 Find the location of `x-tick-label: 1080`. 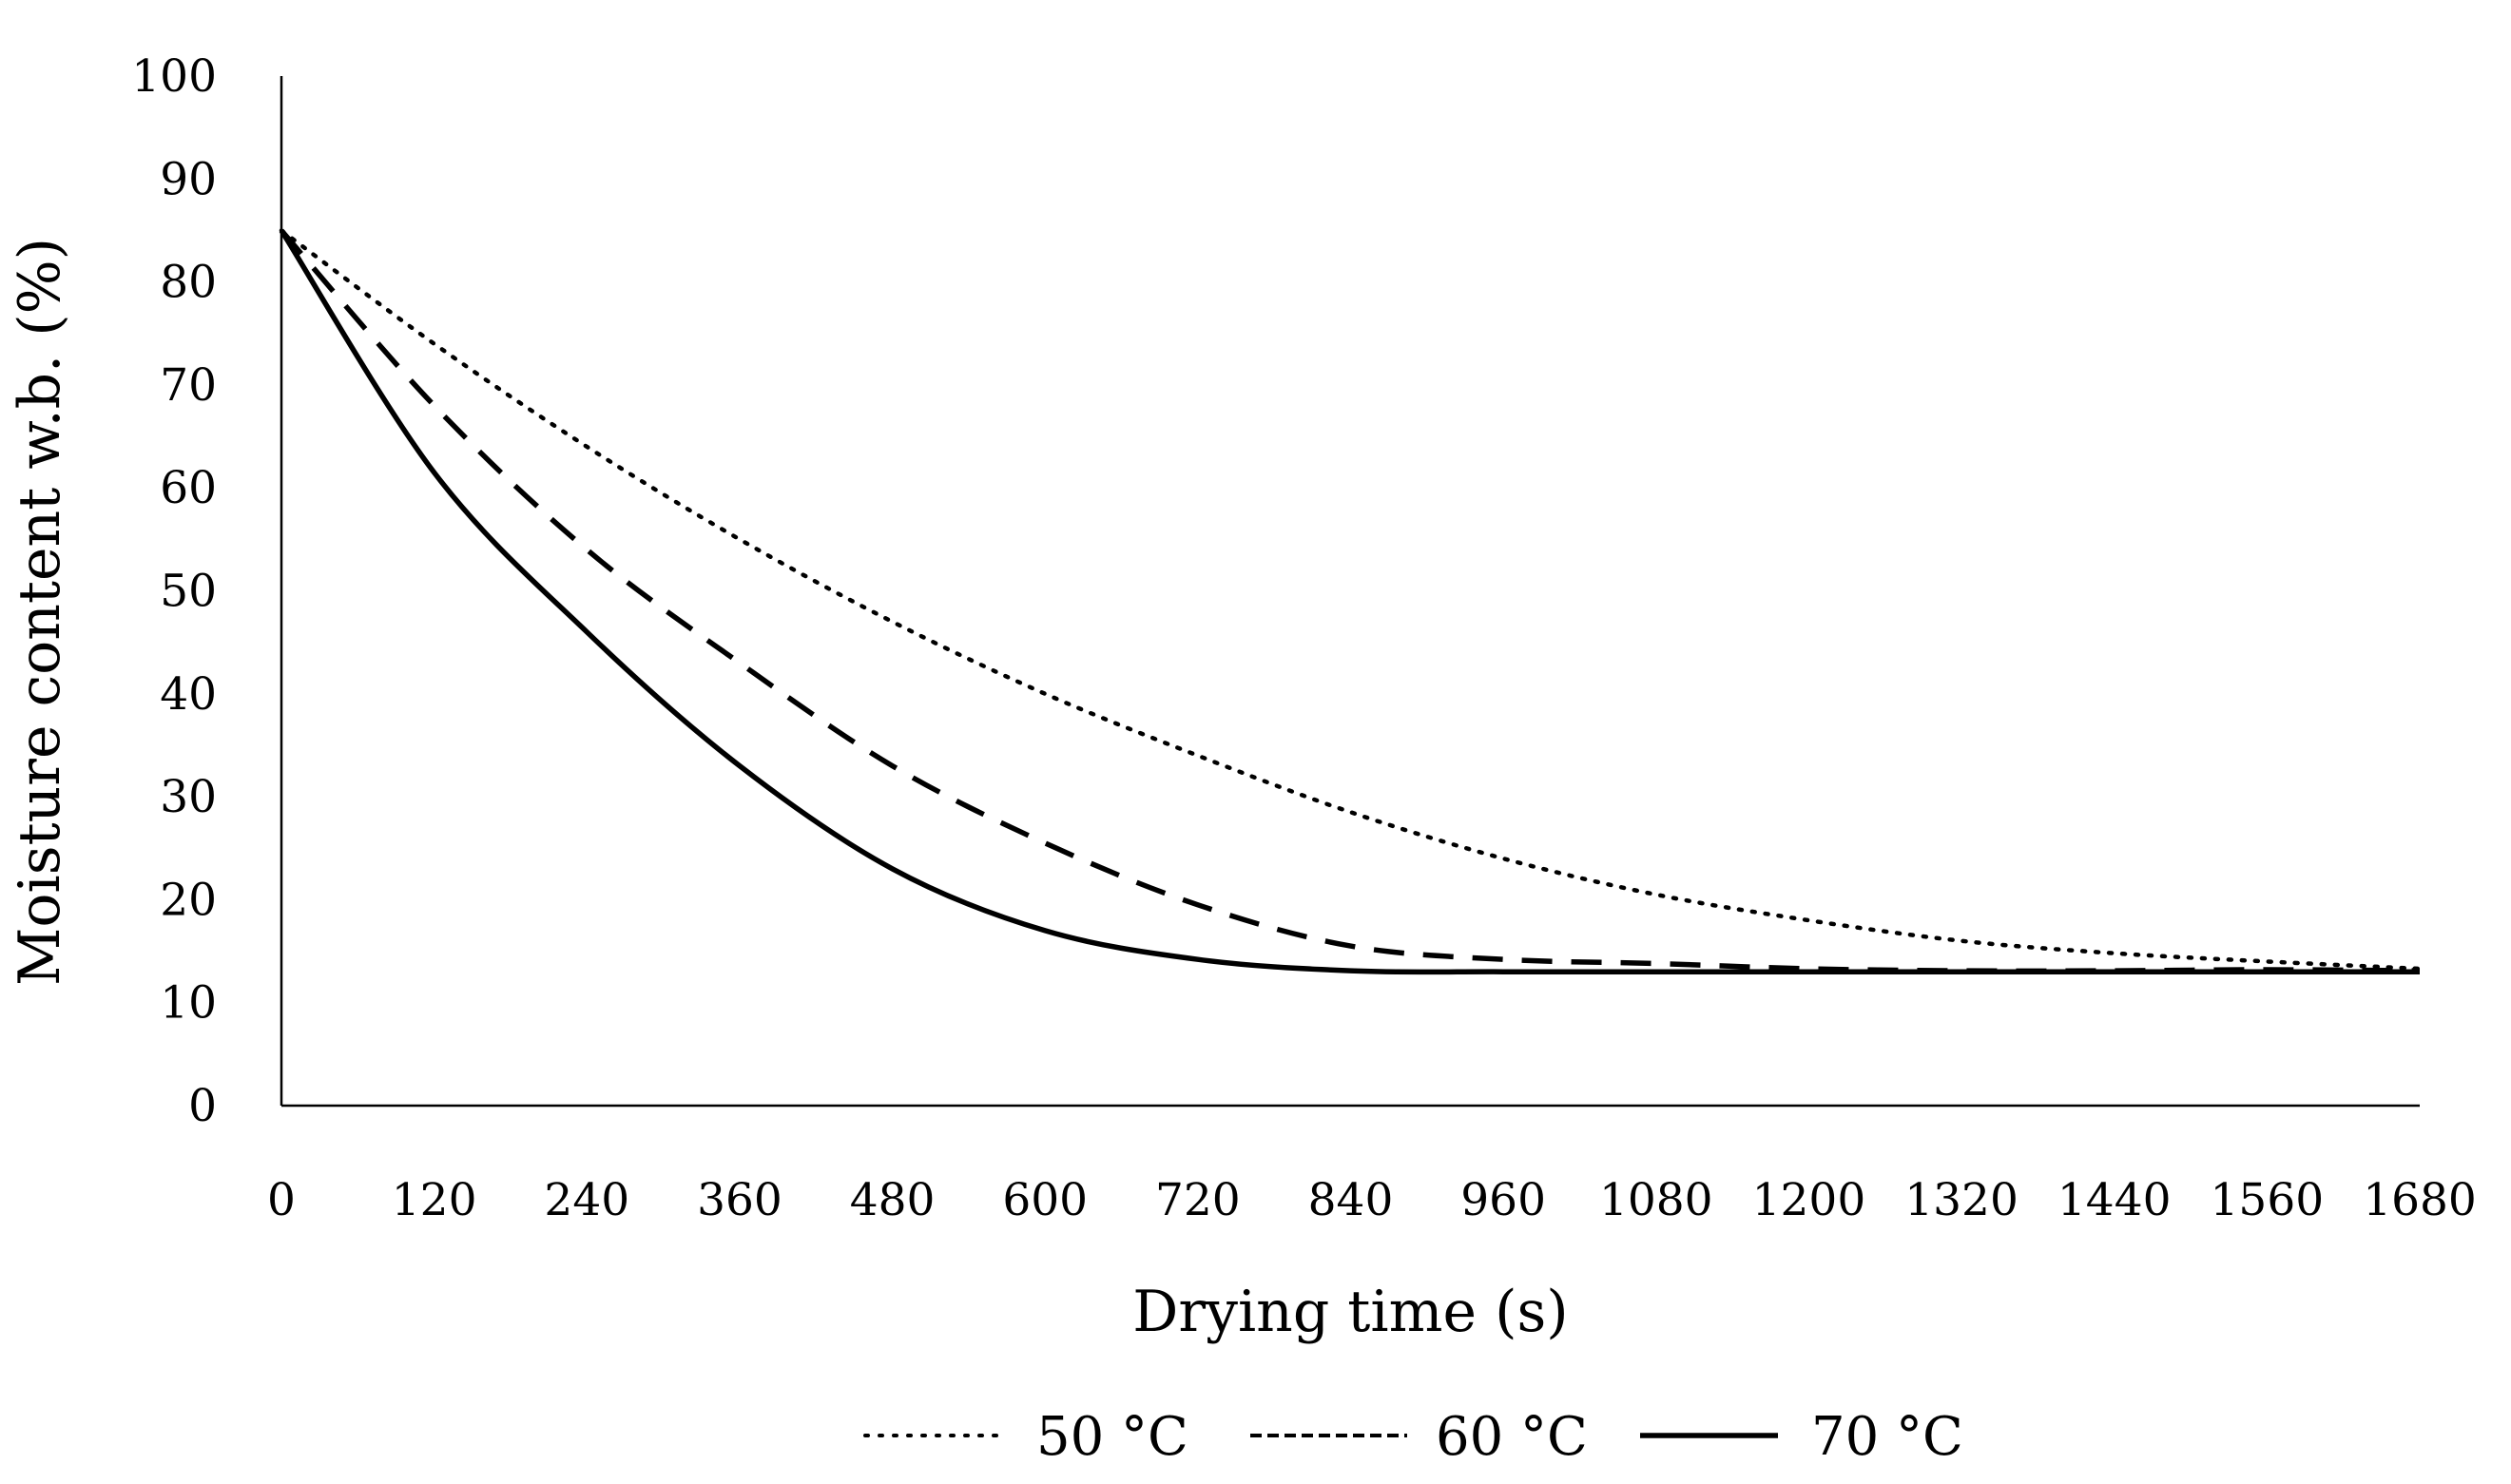

x-tick-label: 1080 is located at coordinates (1656, 1200).